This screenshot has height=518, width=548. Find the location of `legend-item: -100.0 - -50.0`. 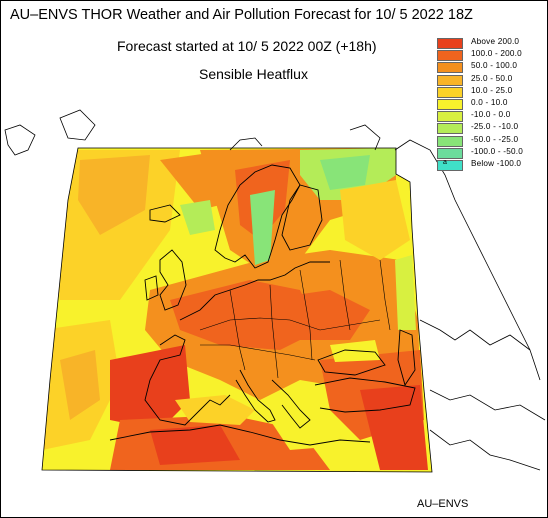

legend-item: -100.0 - -50.0 is located at coordinates (490, 153).